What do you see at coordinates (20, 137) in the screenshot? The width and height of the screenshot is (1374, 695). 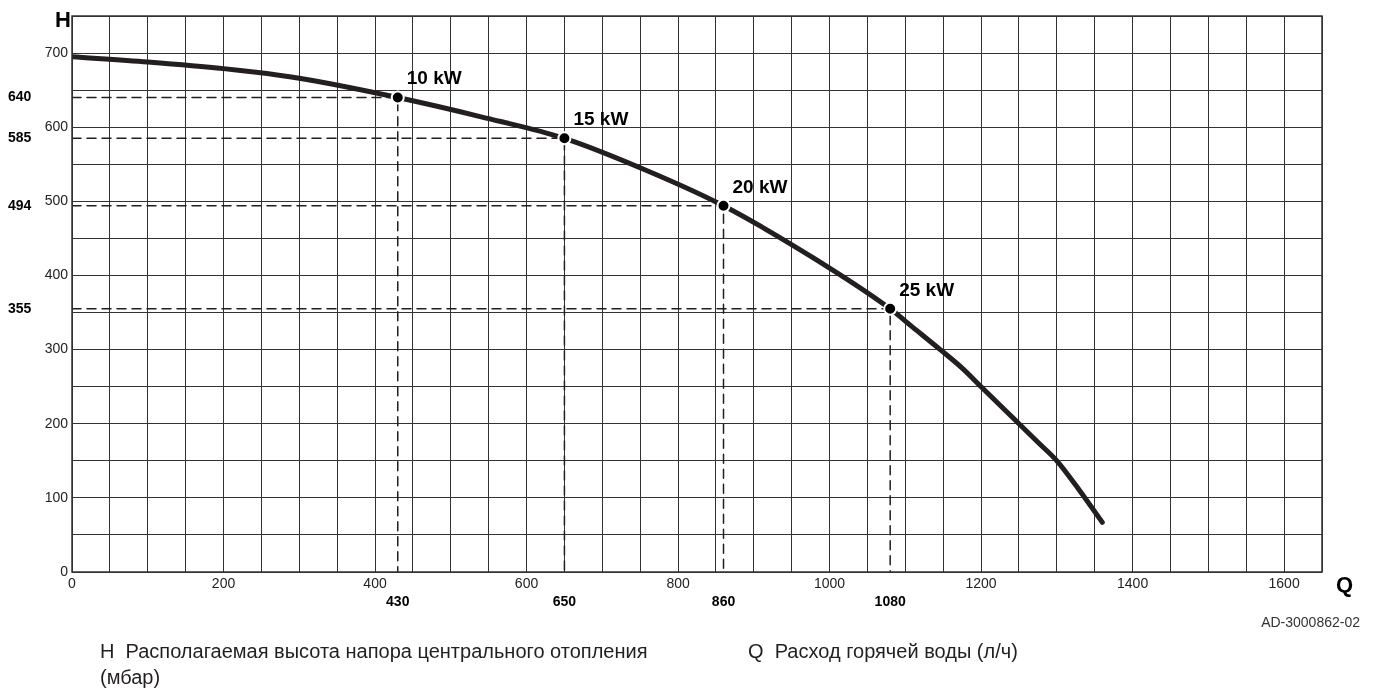 I see `y2-tick-label: 585` at bounding box center [20, 137].